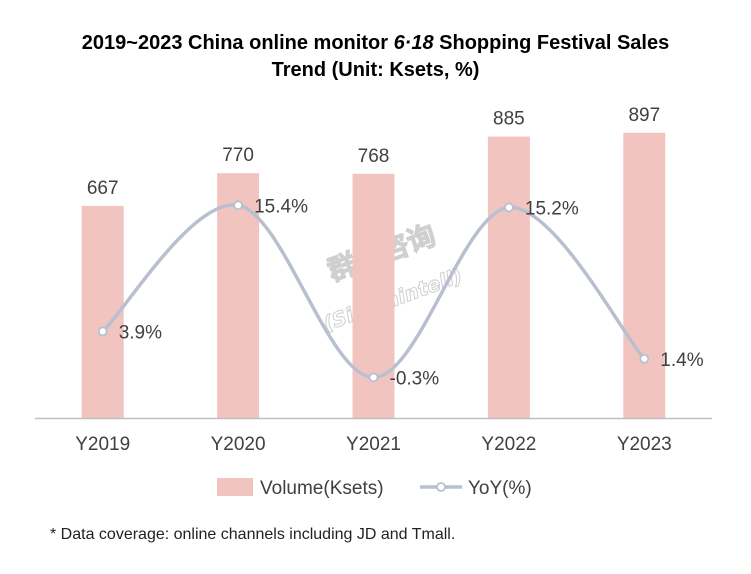 The width and height of the screenshot is (751, 574). Describe the element at coordinates (373, 444) in the screenshot. I see `x-tick-label: Y2021` at that location.